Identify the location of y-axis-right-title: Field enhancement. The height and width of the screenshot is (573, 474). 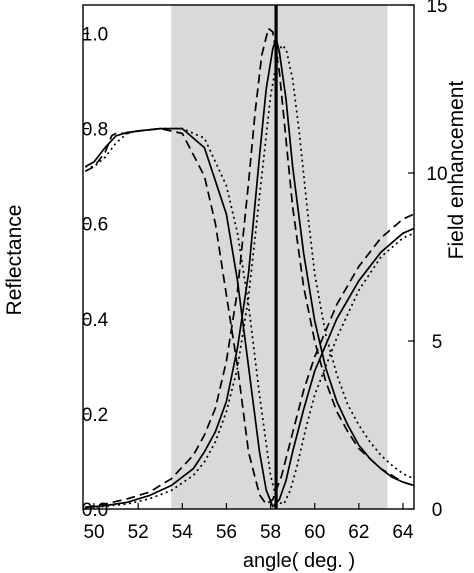
(456, 170).